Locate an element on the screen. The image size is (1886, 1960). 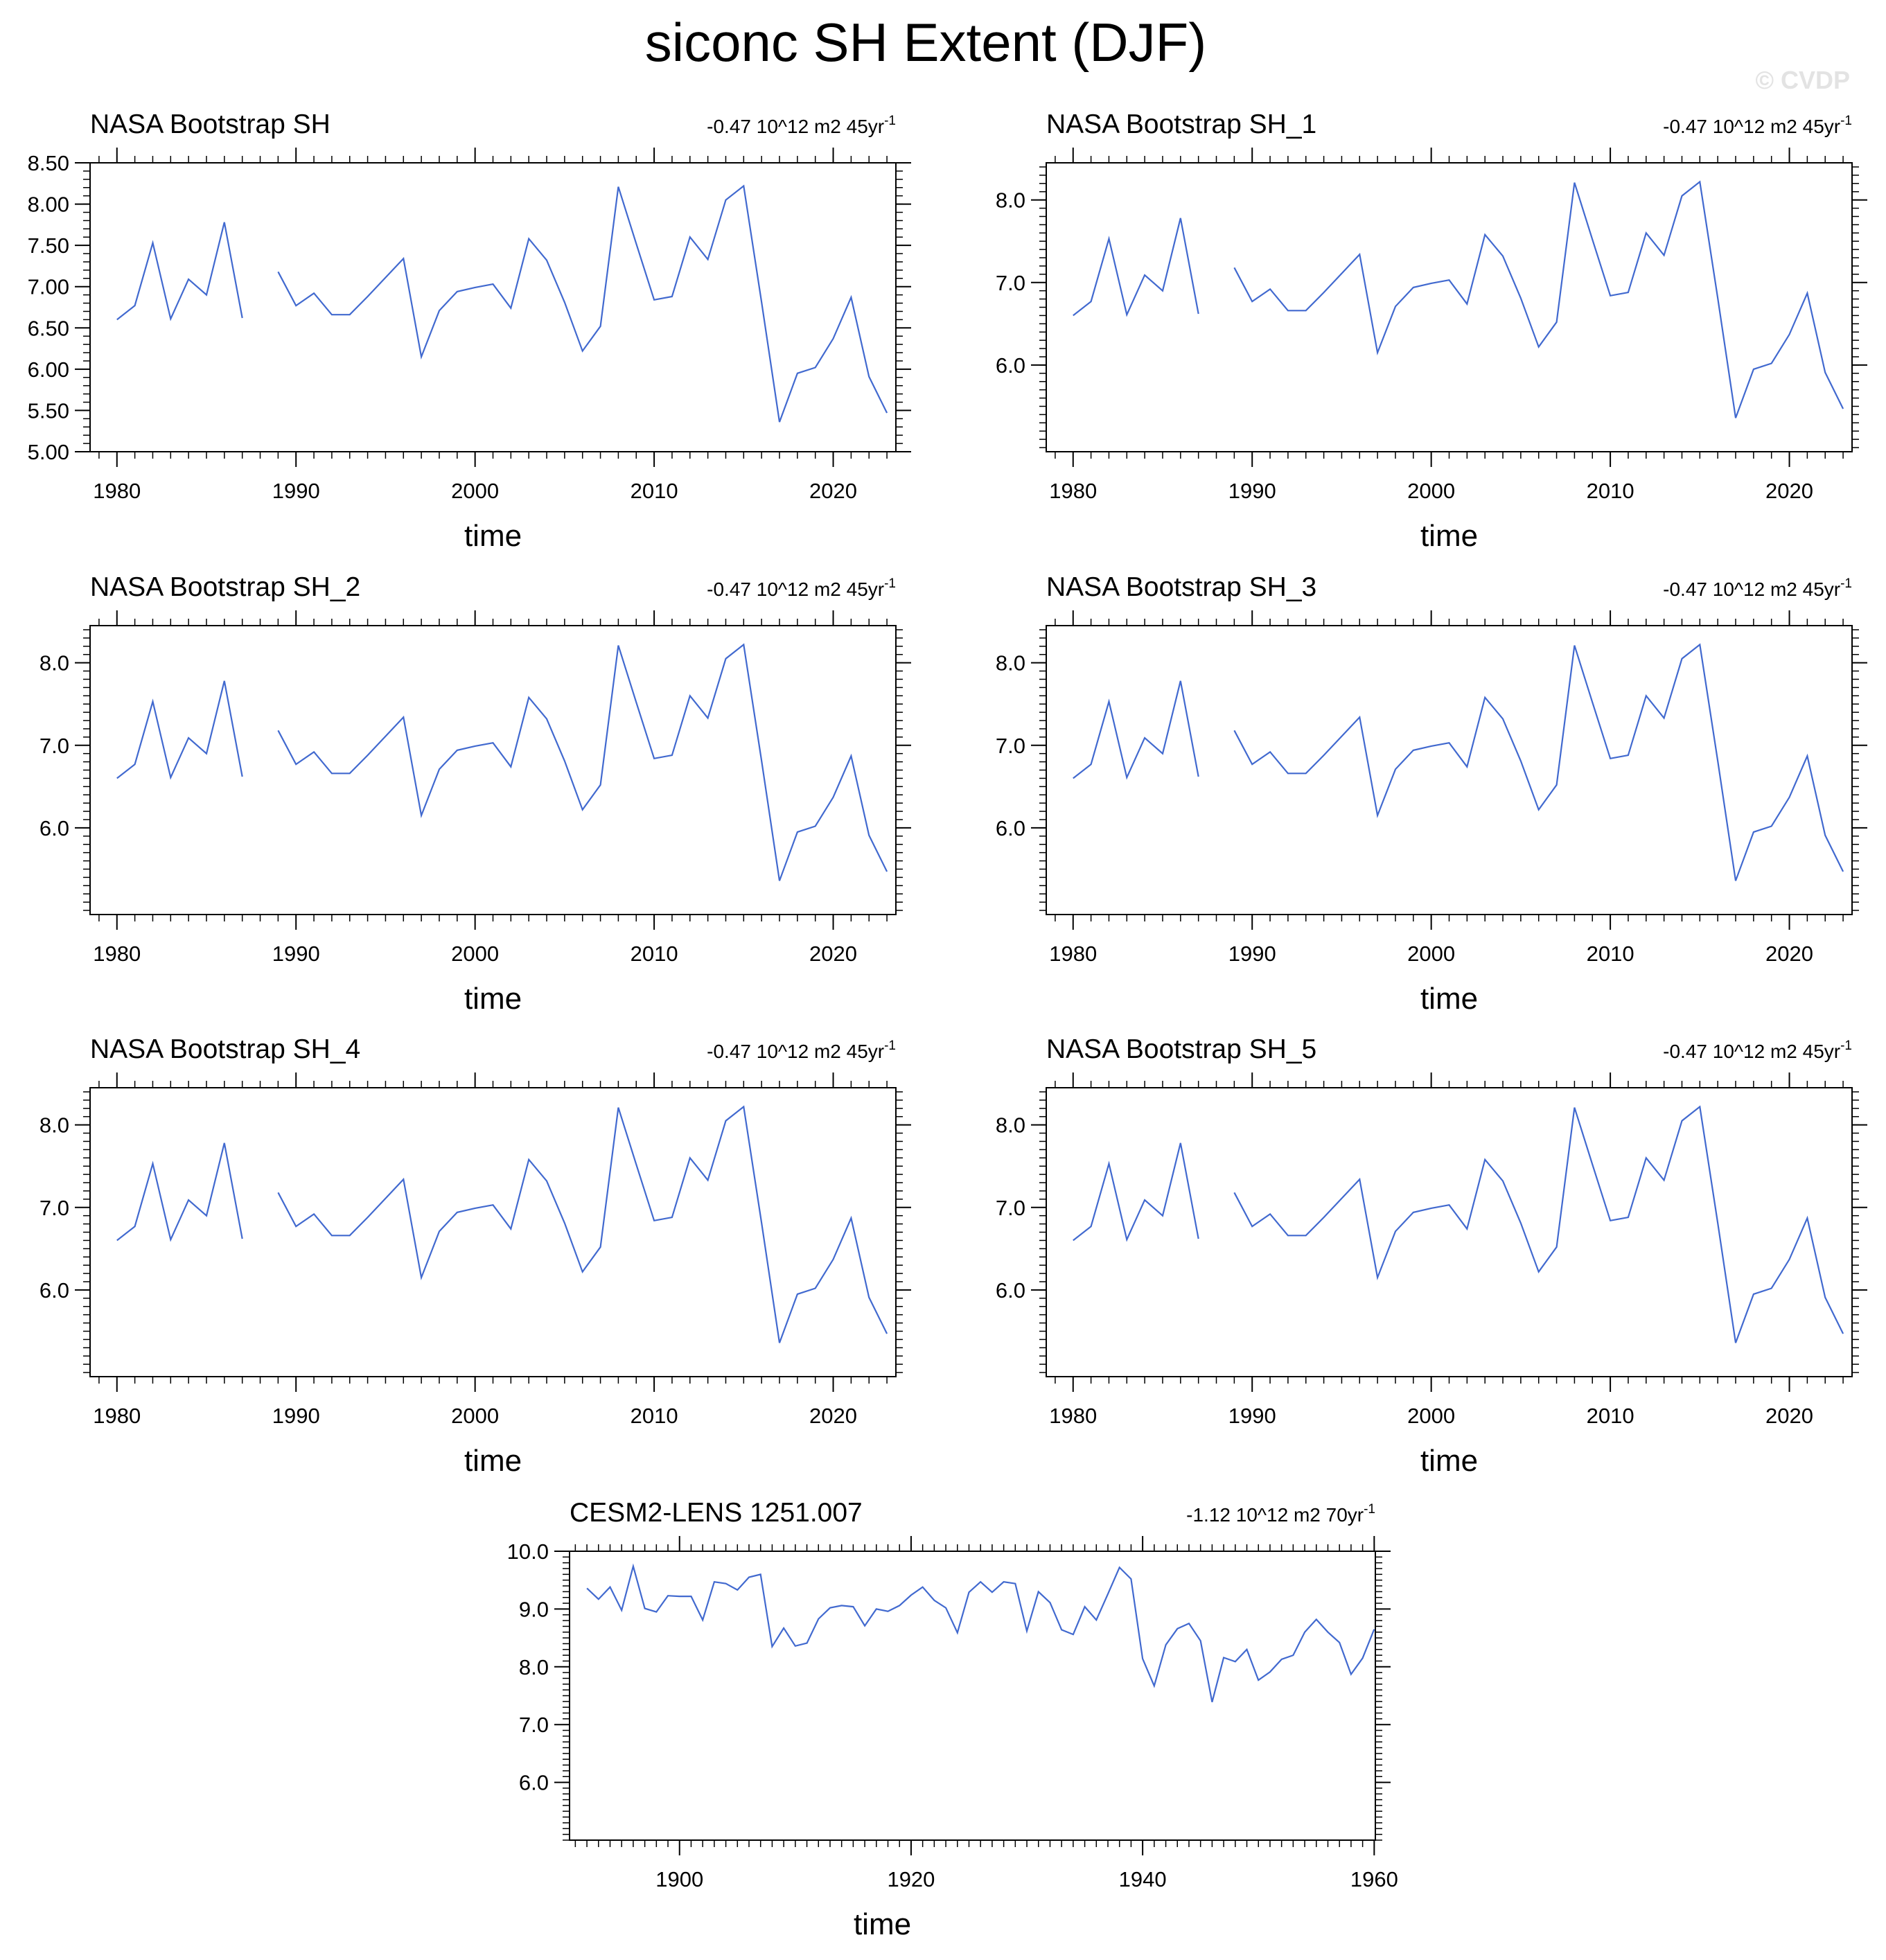
panel-title: CESM2-LENS 1251.007 is located at coordinates (716, 1513).